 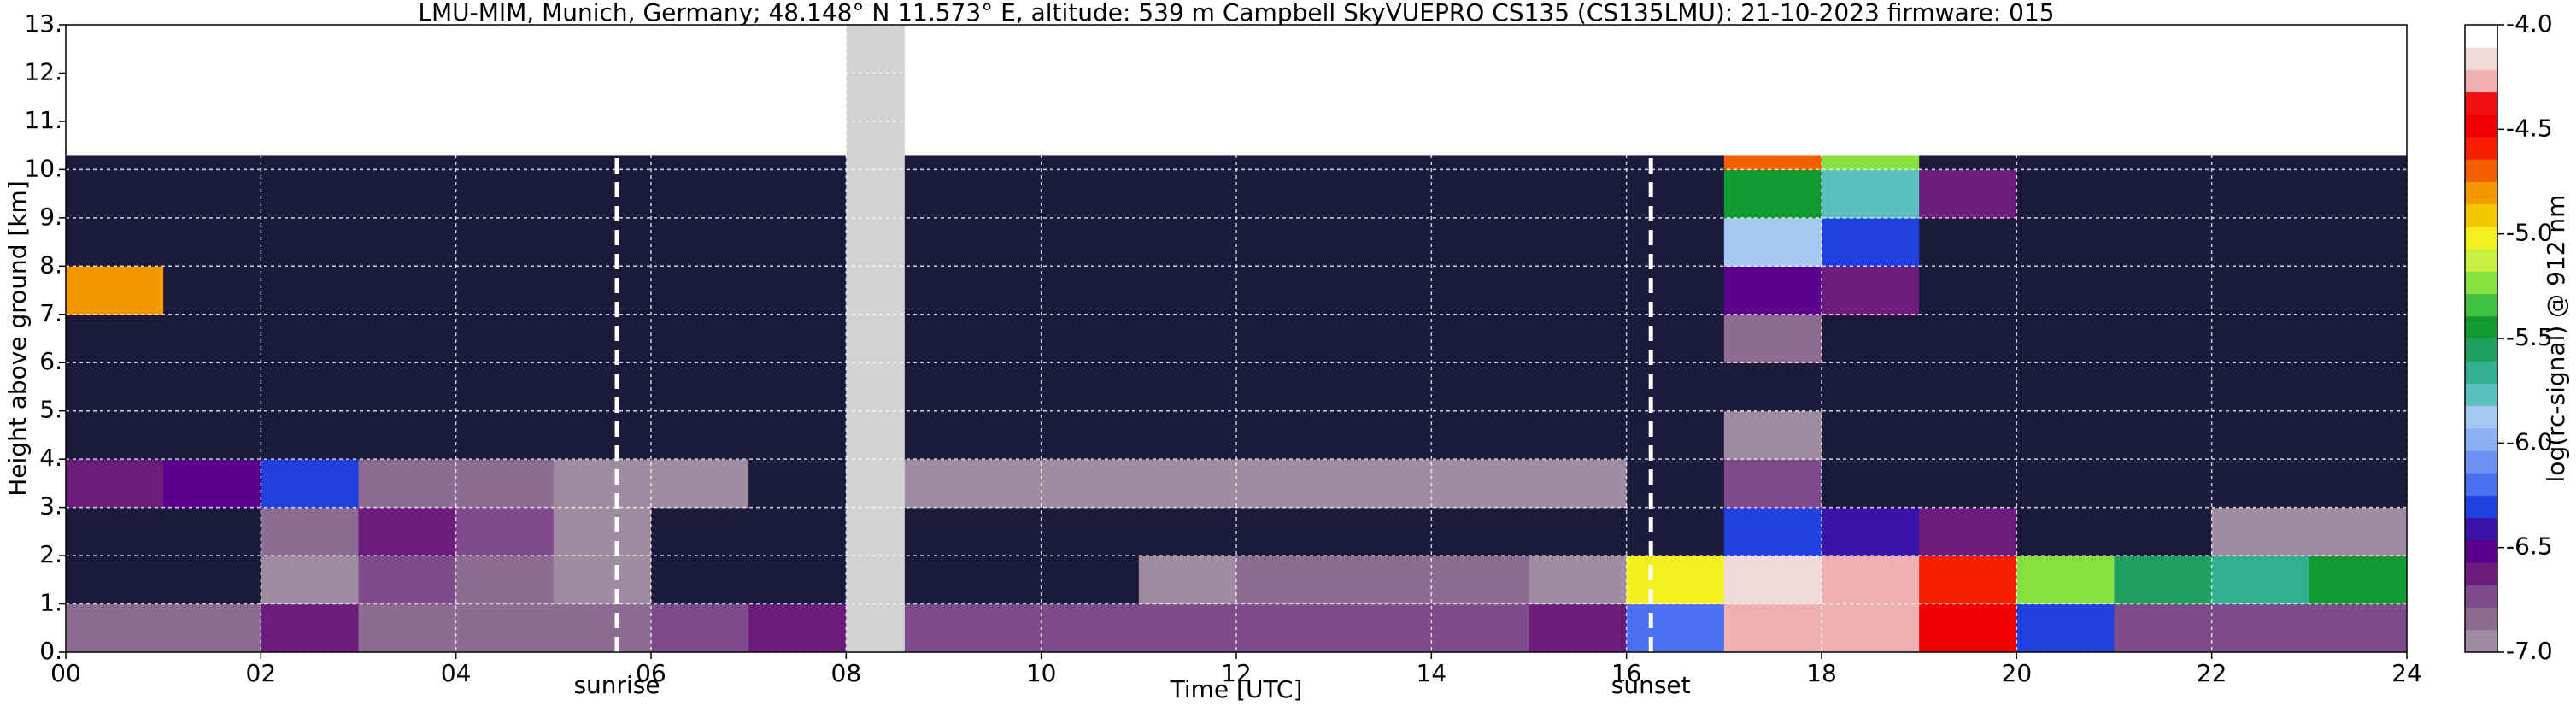 I want to click on colorbar-tick-label: -5.5, so click(x=2529, y=337).